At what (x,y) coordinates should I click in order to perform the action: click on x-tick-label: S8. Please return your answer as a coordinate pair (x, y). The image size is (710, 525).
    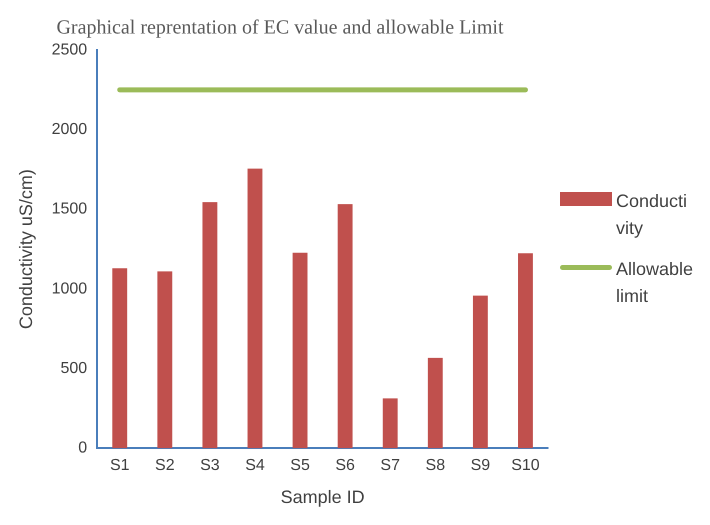
    Looking at the image, I should click on (436, 465).